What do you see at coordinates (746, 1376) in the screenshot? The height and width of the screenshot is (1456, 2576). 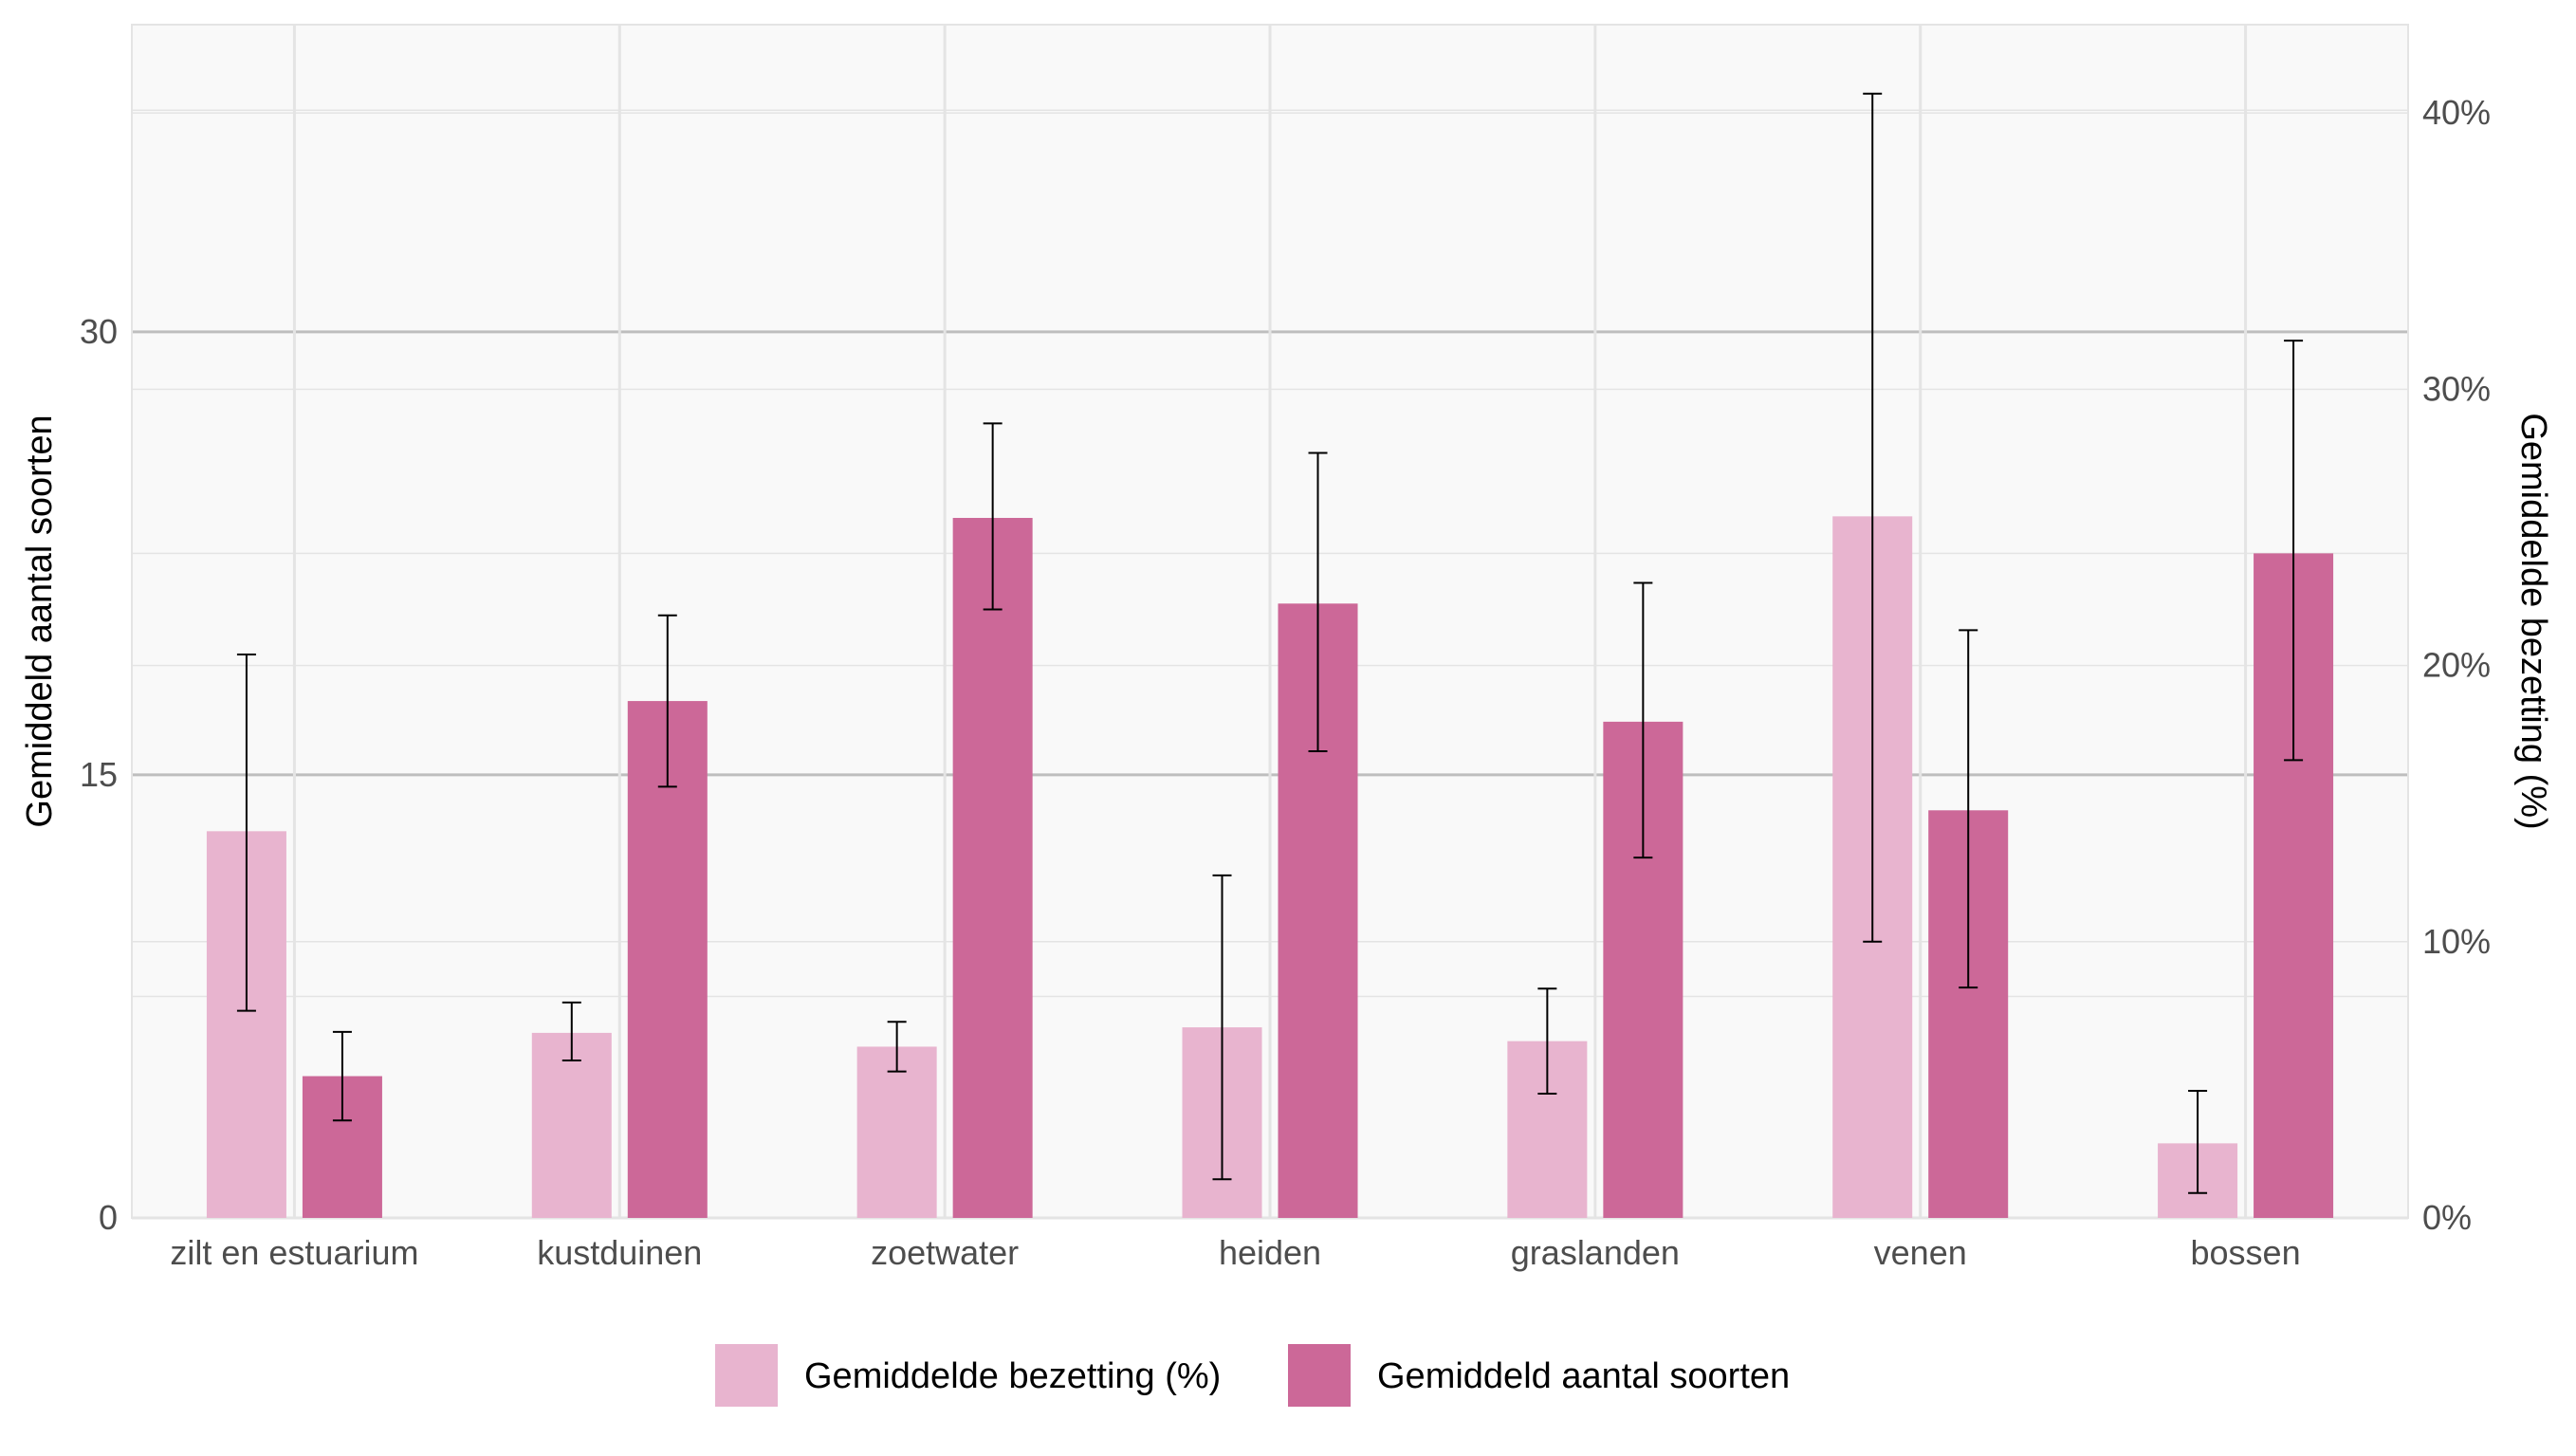 I see `legend-swatch-bezetting` at bounding box center [746, 1376].